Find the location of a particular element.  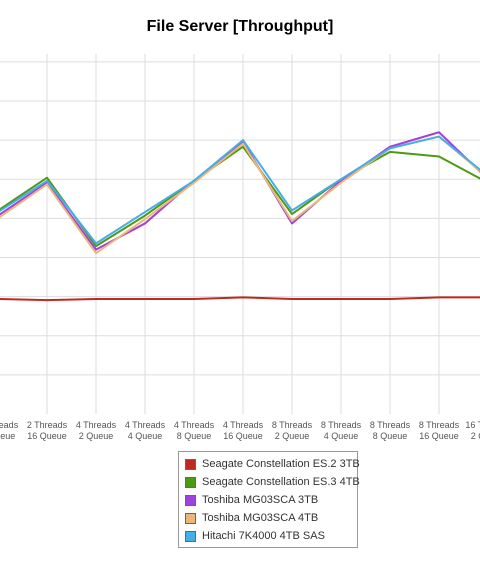

legend-label: Seagate Constellation ES.3 4TB is located at coordinates (281, 482).